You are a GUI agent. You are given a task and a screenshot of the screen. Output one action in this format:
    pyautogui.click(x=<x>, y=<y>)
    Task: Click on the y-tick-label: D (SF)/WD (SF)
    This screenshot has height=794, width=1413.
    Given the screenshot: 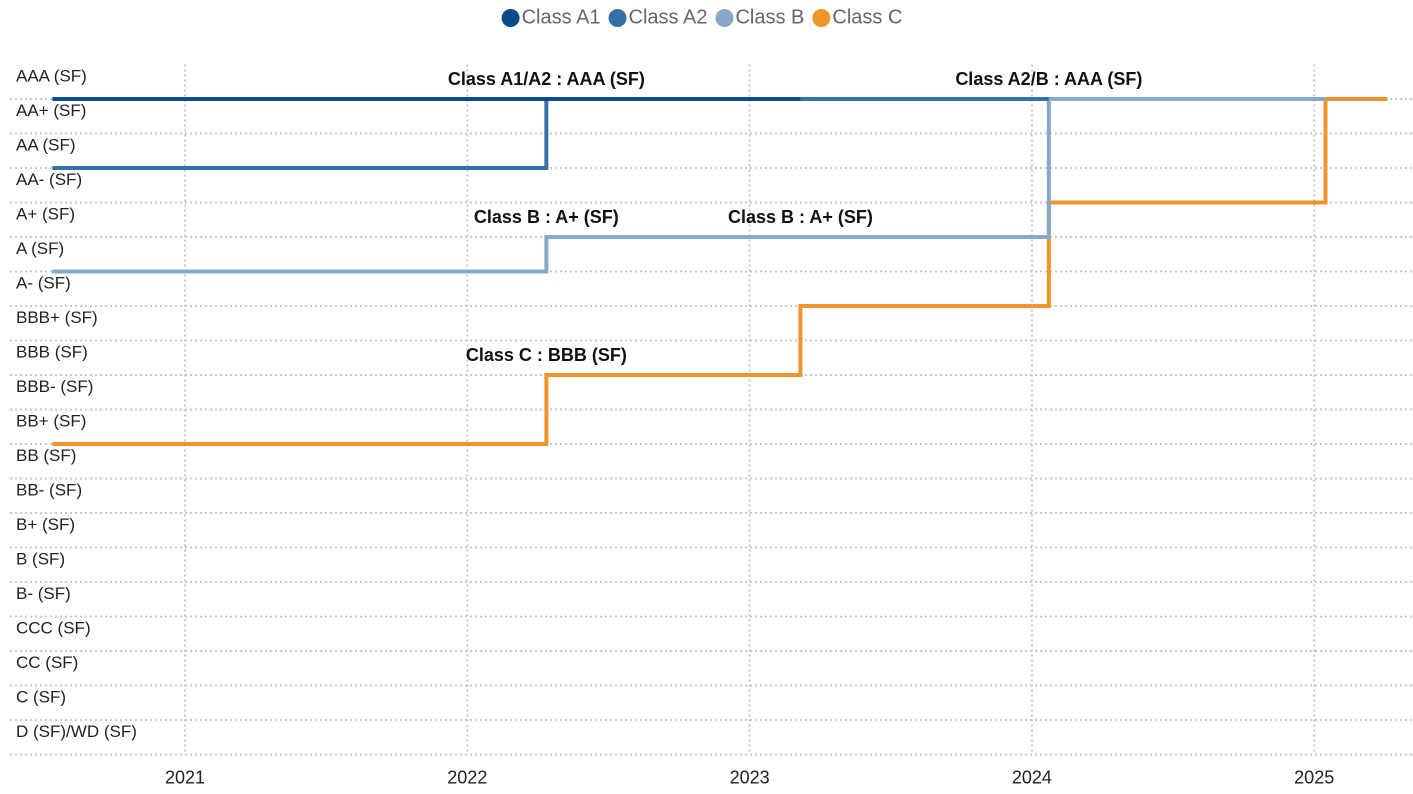 What is the action you would take?
    pyautogui.click(x=76, y=731)
    